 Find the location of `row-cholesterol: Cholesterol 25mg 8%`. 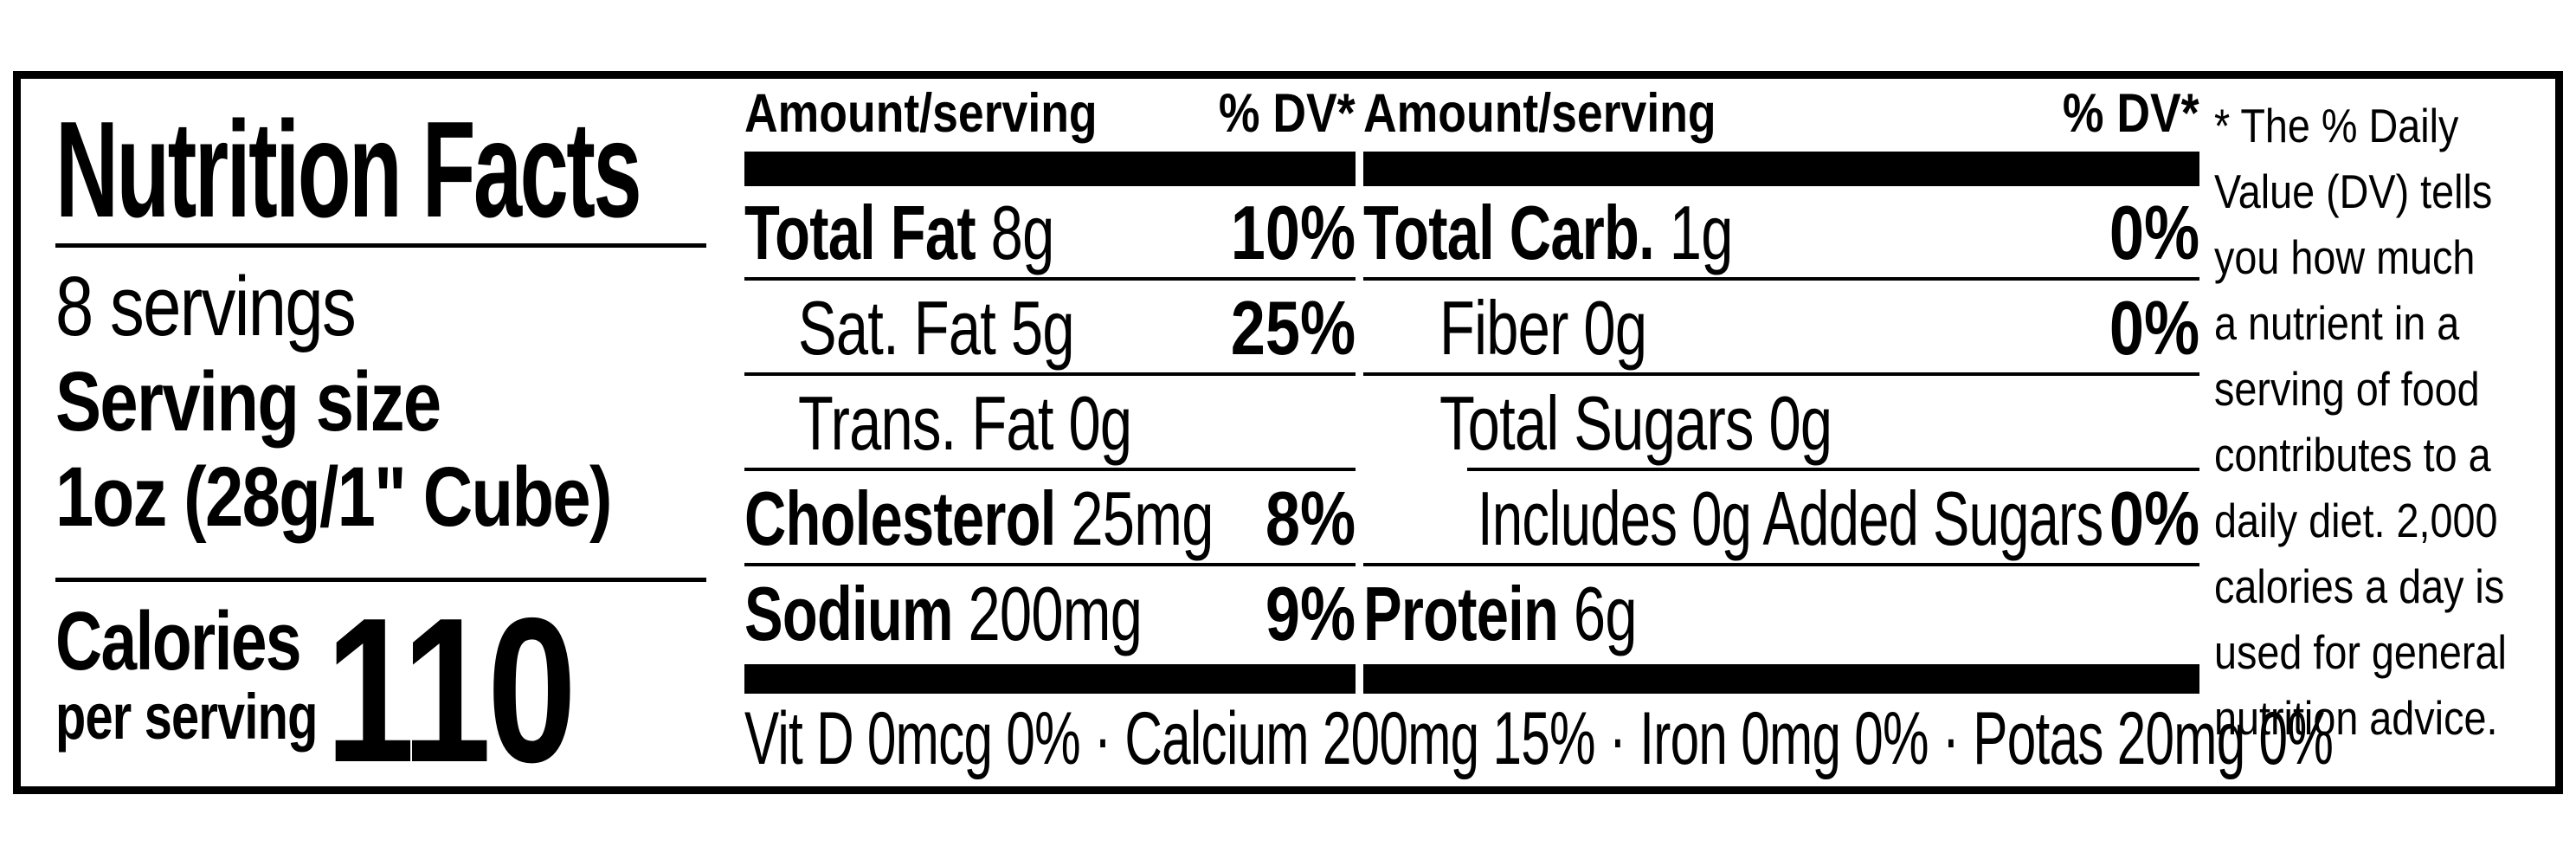

row-cholesterol: Cholesterol 25mg 8% is located at coordinates (1050, 518).